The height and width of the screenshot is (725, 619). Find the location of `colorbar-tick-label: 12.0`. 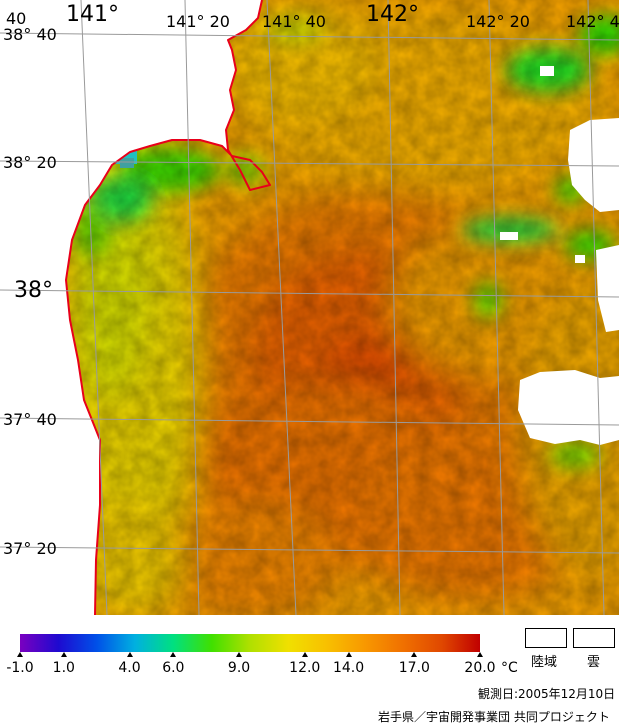

colorbar-tick-label: 12.0 is located at coordinates (305, 668).